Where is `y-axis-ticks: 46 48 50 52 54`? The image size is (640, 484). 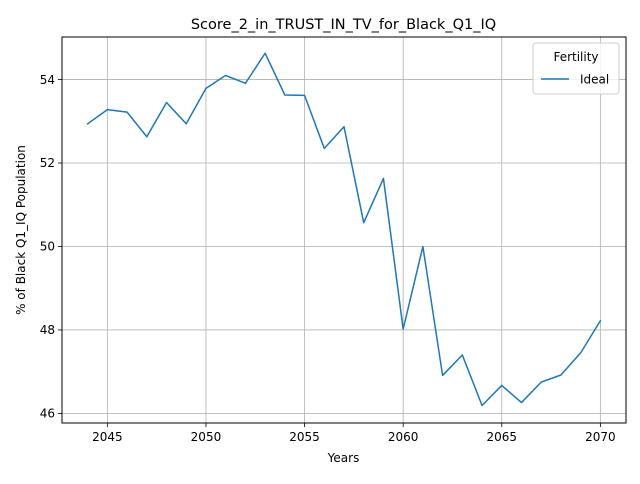
y-axis-ticks: 46 48 50 52 54 is located at coordinates (51, 247).